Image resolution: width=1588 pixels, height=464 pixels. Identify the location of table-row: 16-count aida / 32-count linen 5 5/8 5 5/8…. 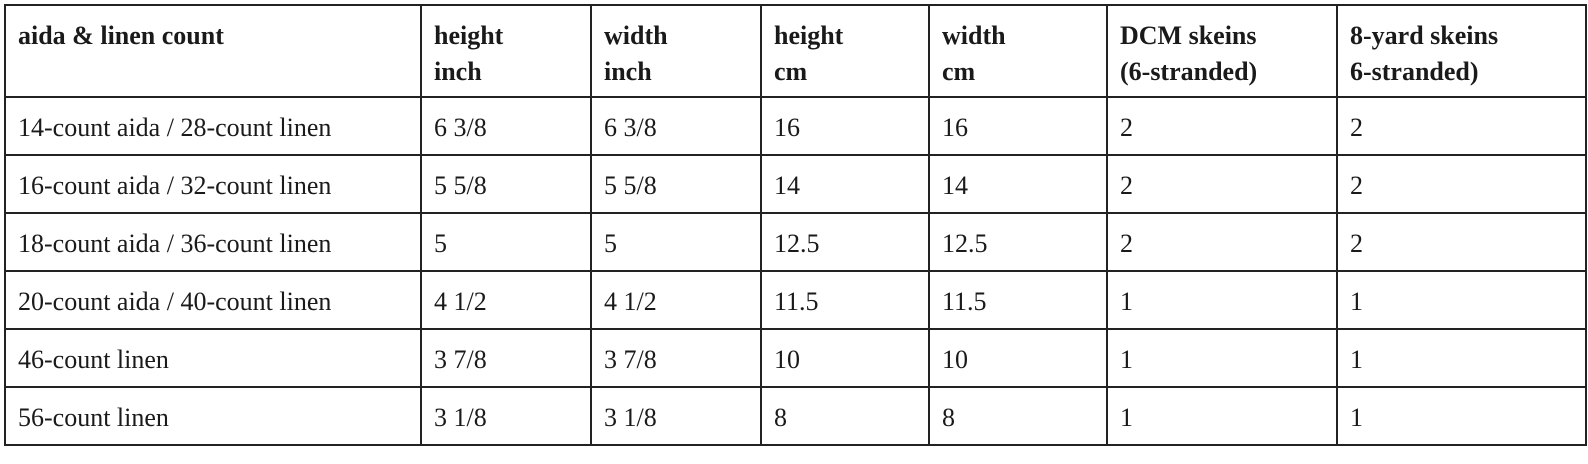
(795, 184).